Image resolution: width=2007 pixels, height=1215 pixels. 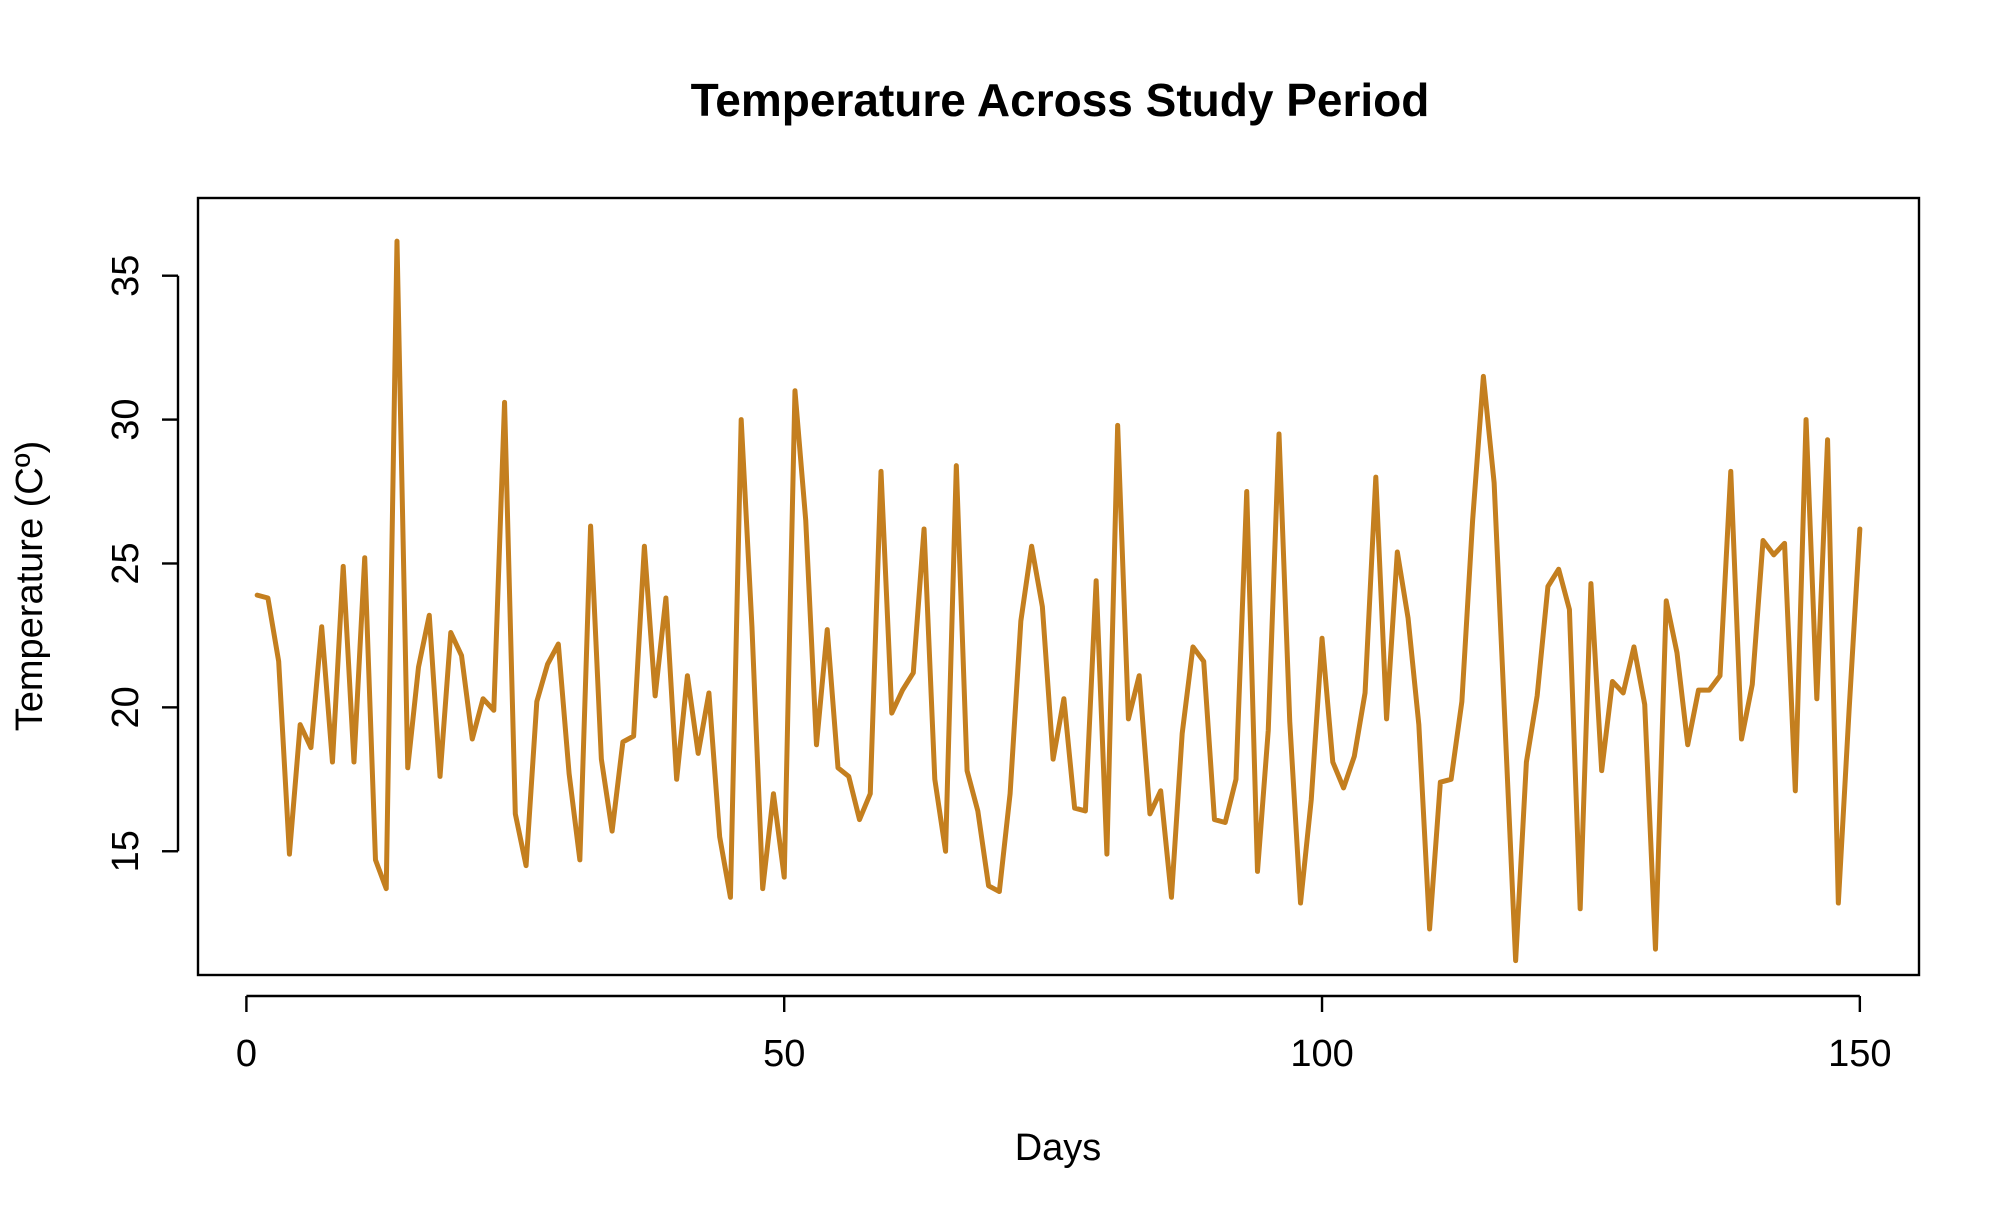 I want to click on x-tick-label: 50, so click(x=784, y=1054).